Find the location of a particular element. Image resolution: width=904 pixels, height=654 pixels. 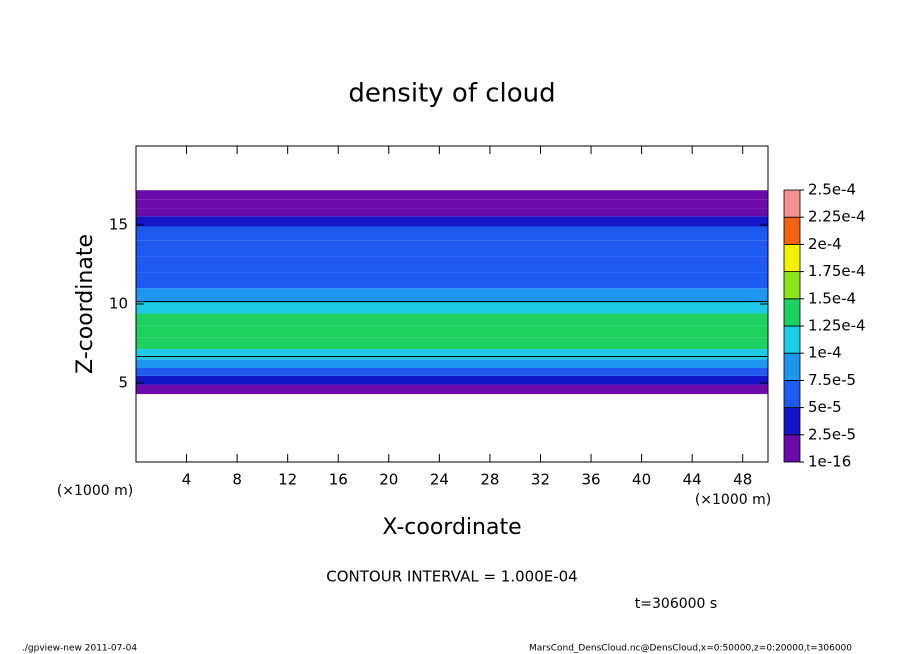

colorbar-label: 1.25e-4 is located at coordinates (837, 326).